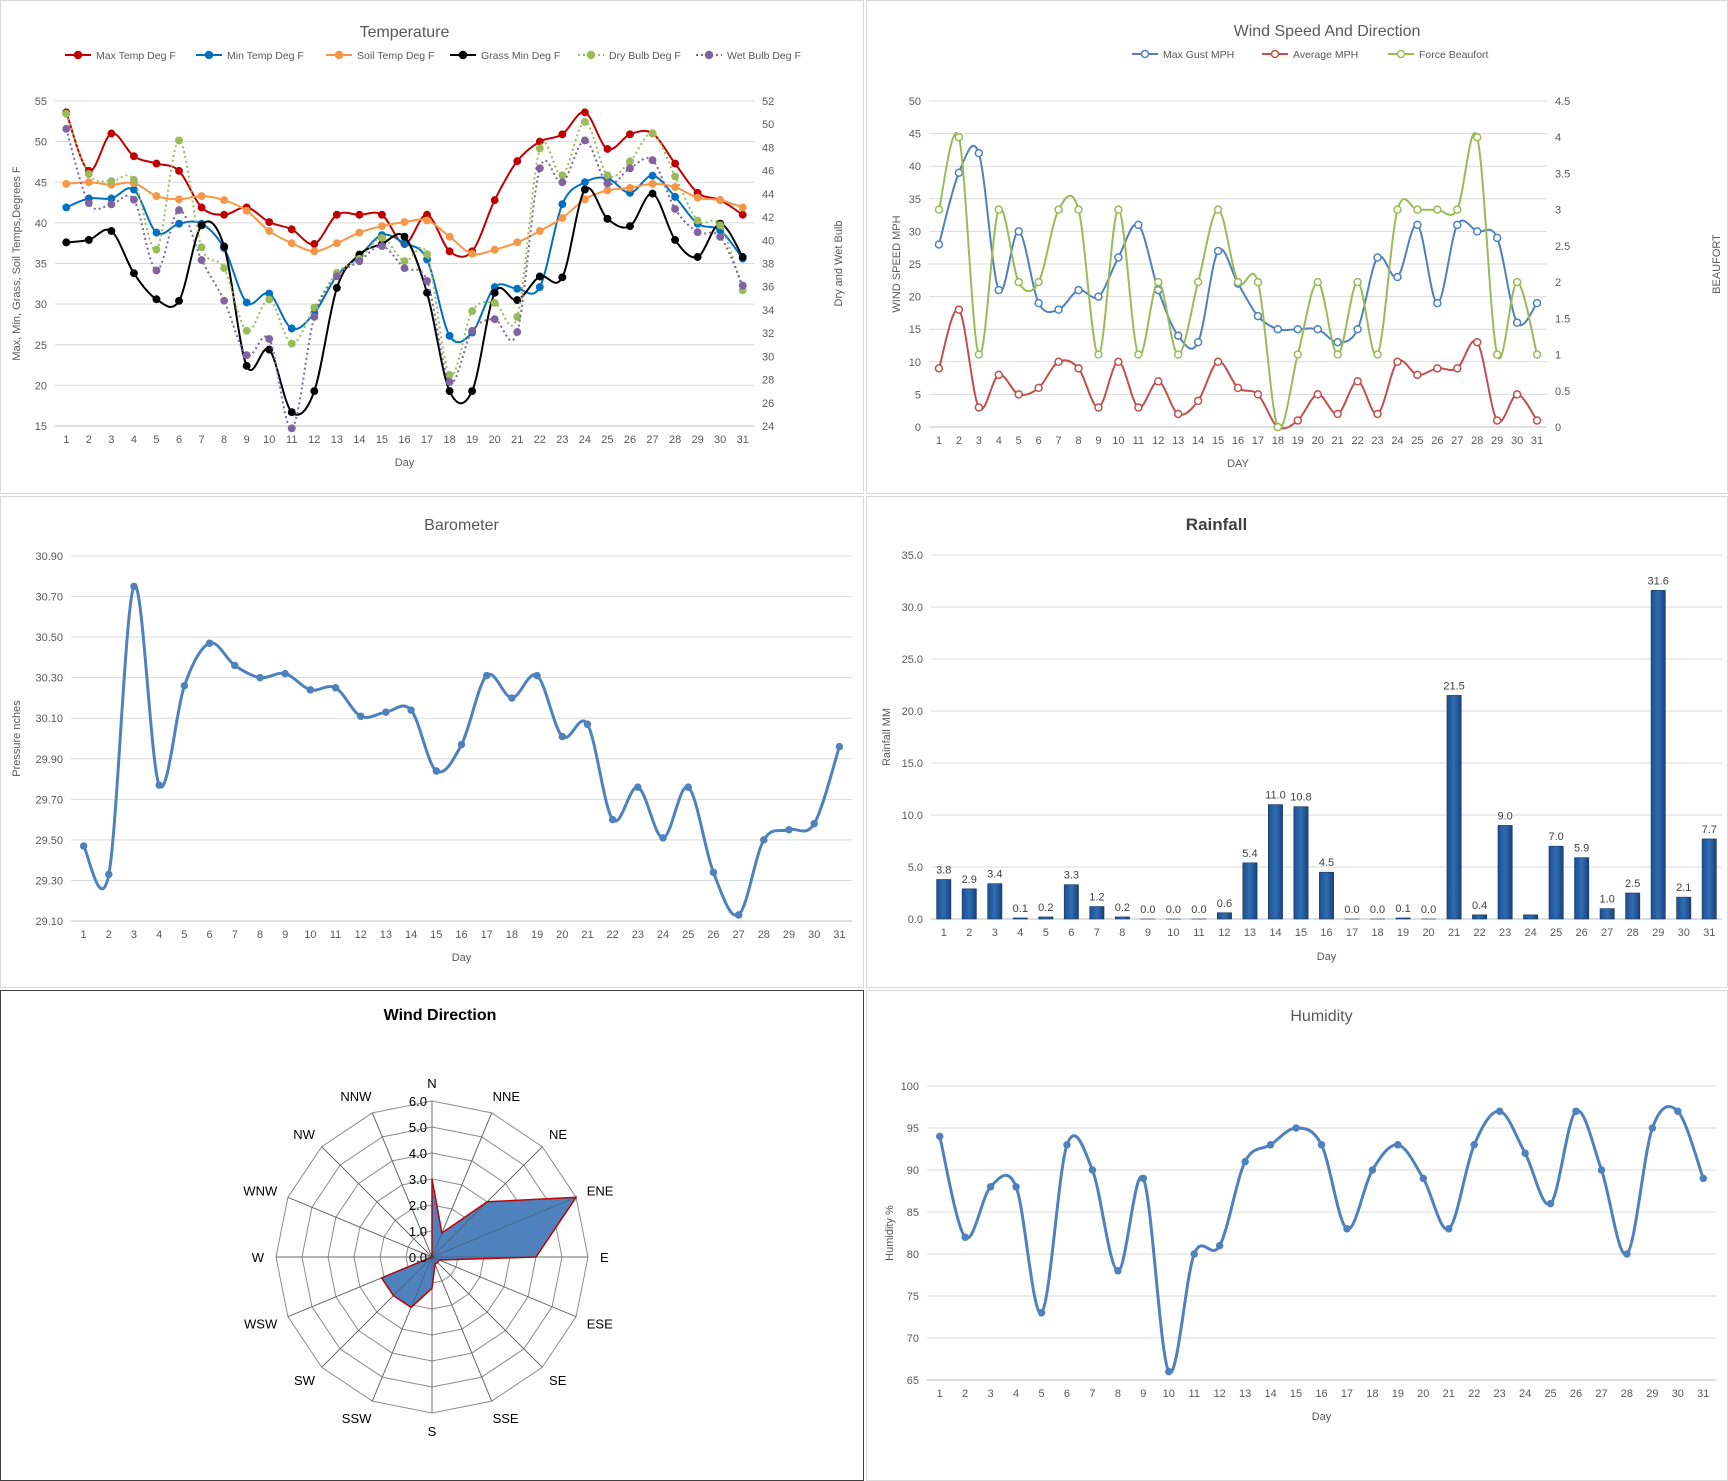  I want to click on x-tick-label: 5, so click(184, 935).